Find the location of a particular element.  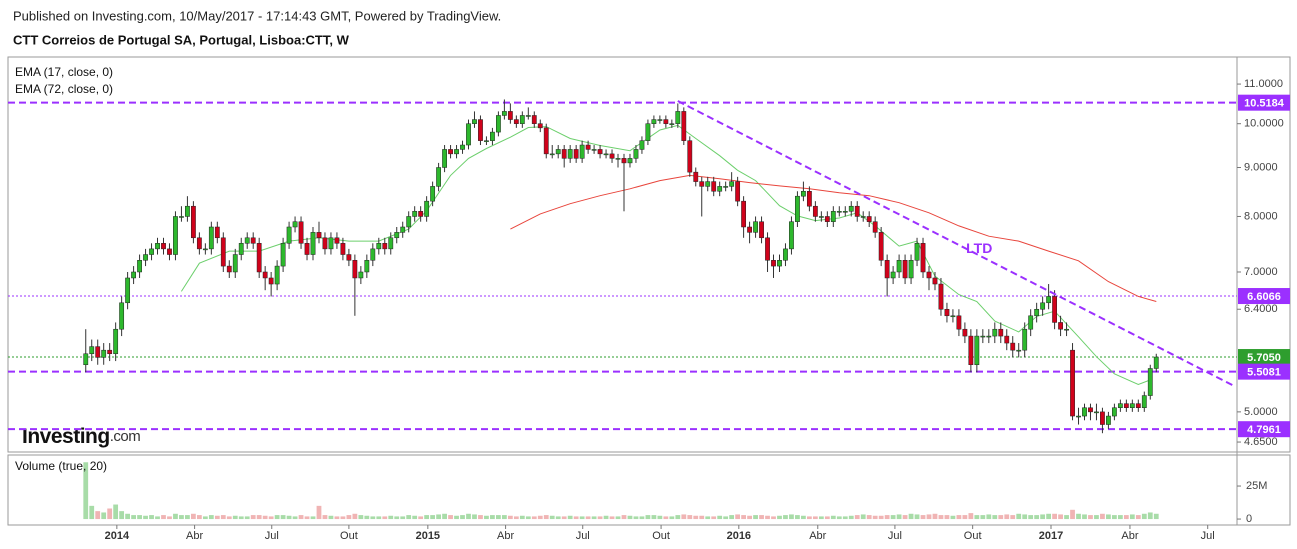

indicator-legend: EMA (17, close, 0) is located at coordinates (64, 72).